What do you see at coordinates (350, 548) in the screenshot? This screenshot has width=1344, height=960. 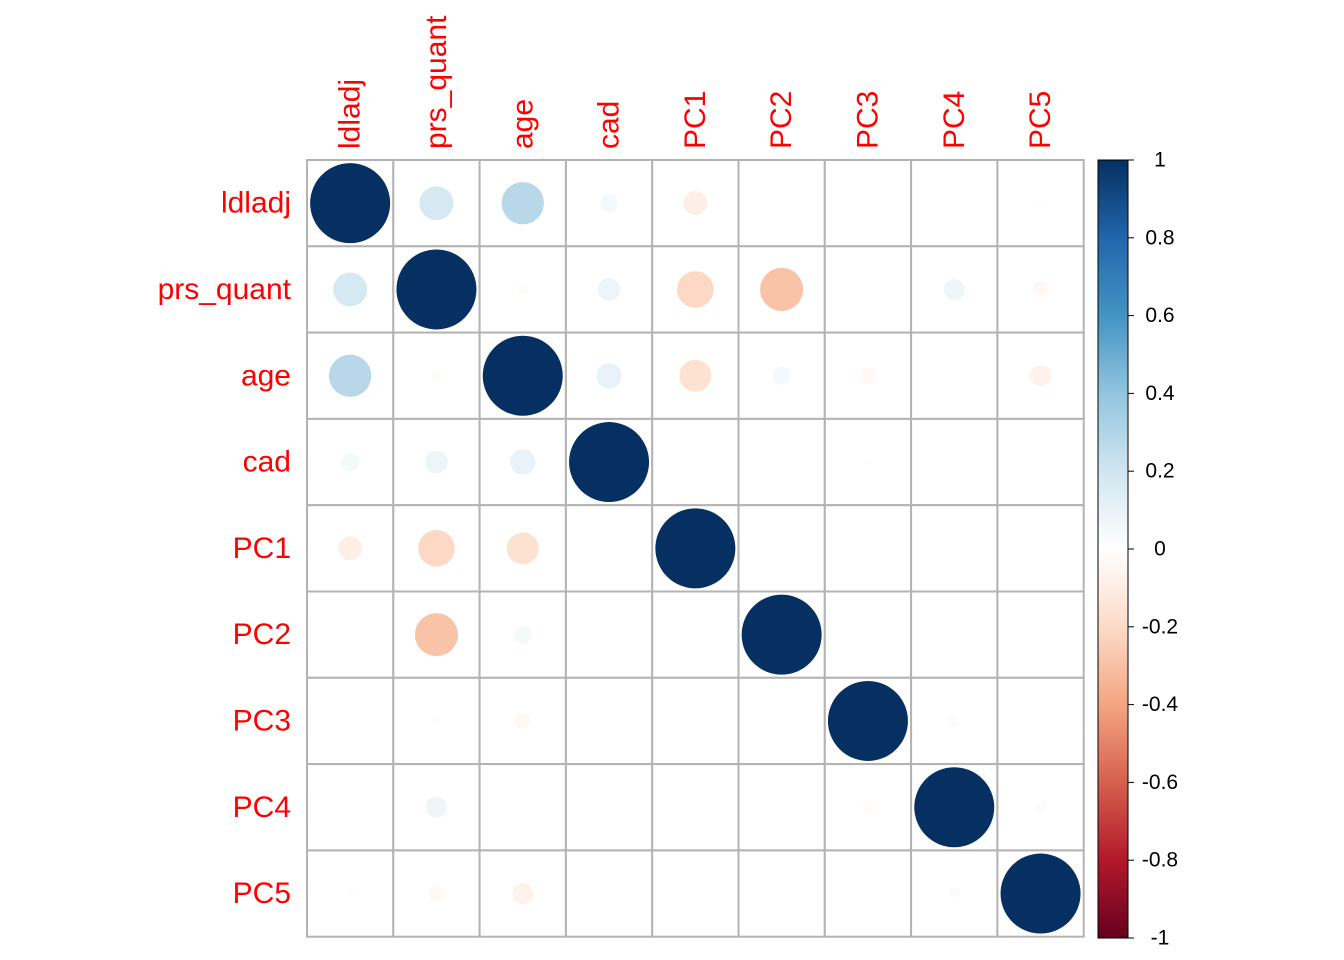 I see `corr-circle-PC1-ldladj` at bounding box center [350, 548].